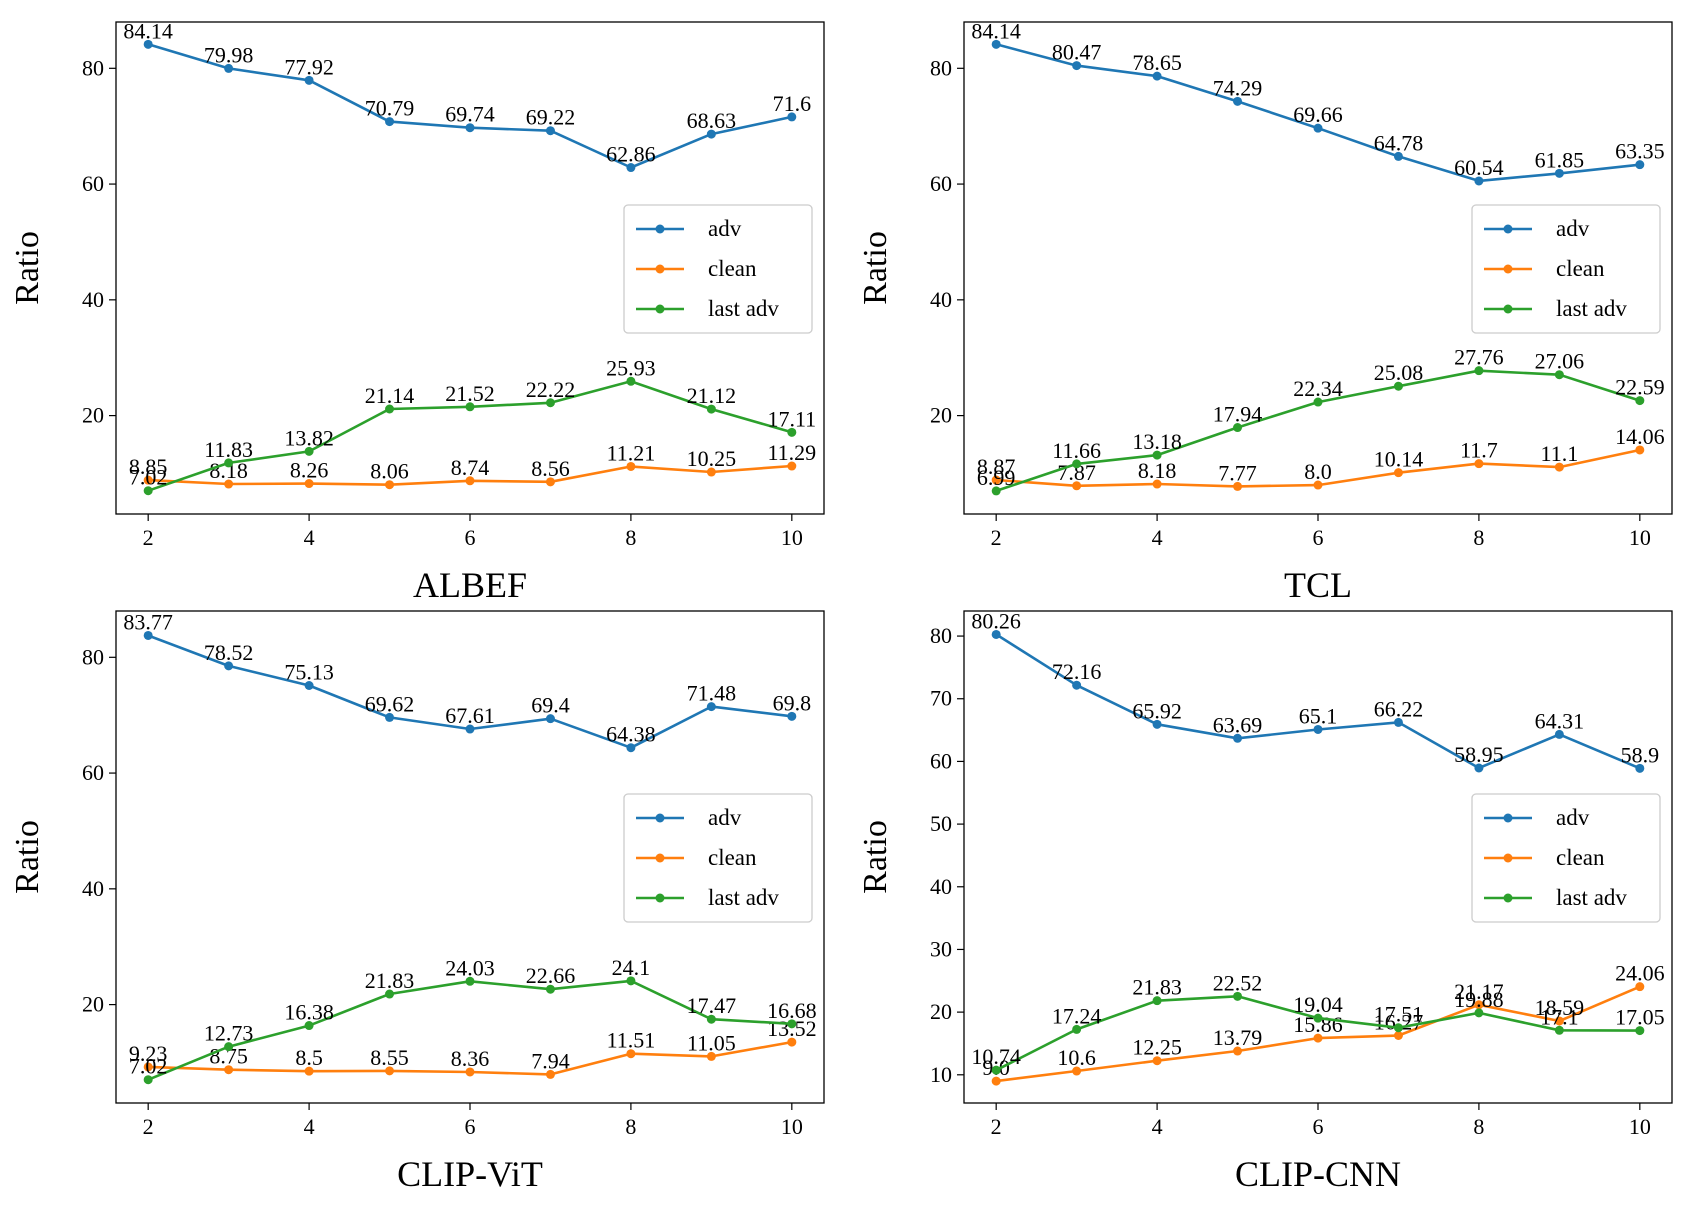  Describe the element at coordinates (1640, 973) in the screenshot. I see `data-label: 24.06` at that location.